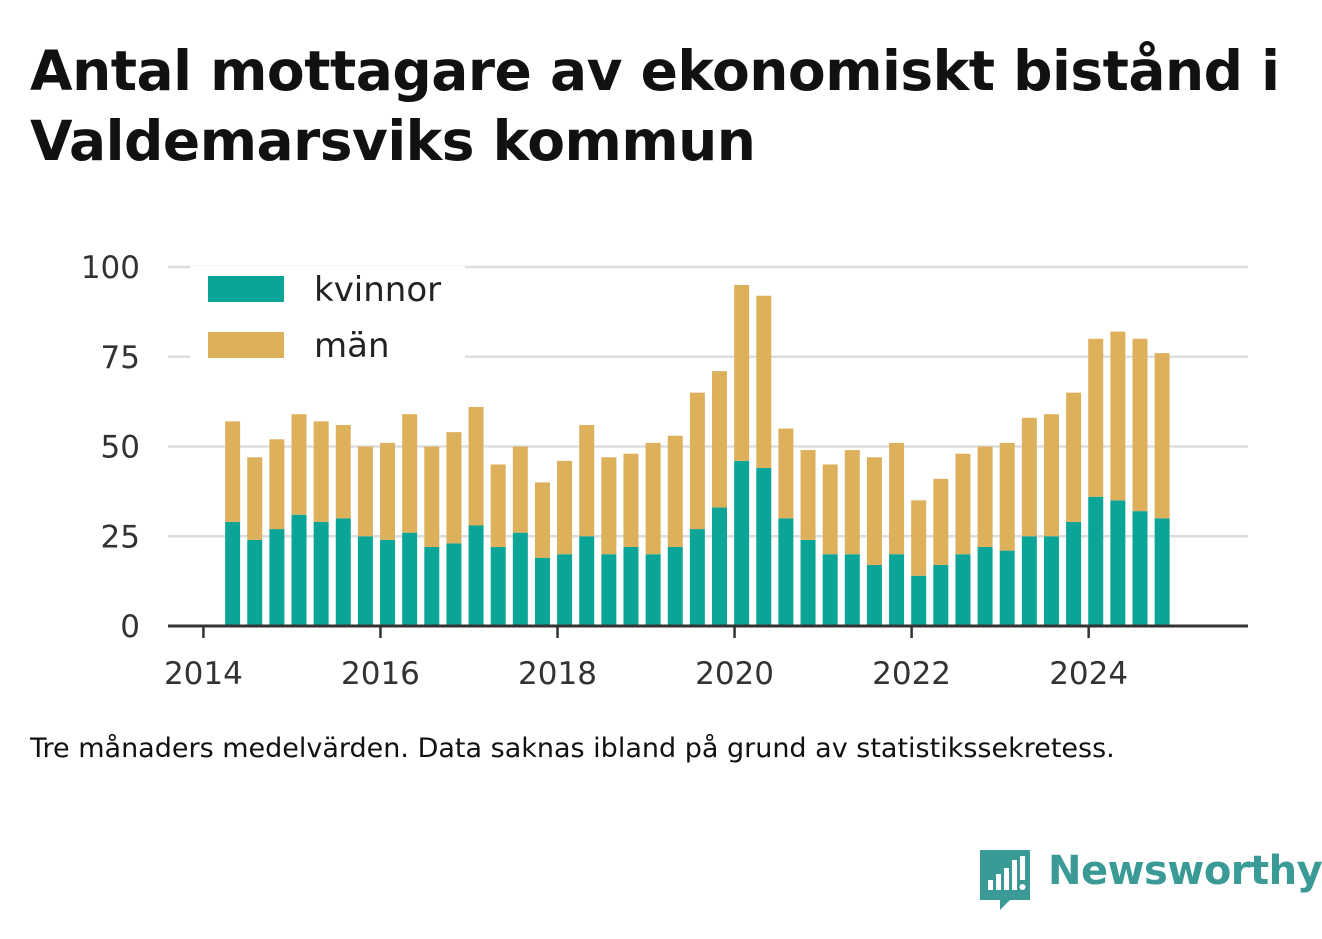 The height and width of the screenshot is (939, 1322). What do you see at coordinates (203, 674) in the screenshot?
I see `x-tick-label: 2014` at bounding box center [203, 674].